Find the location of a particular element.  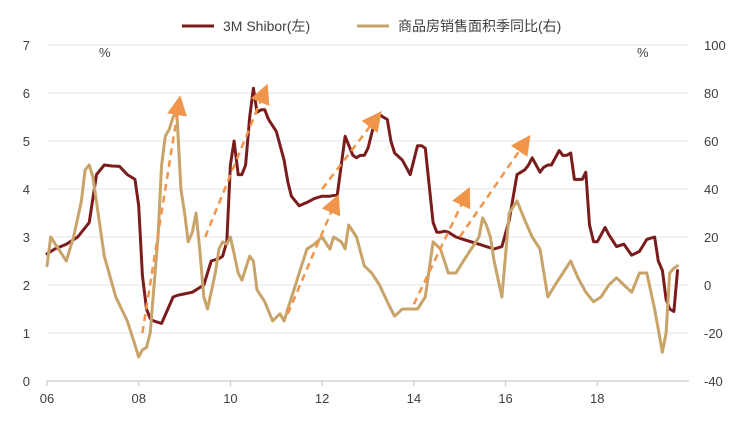

left-axis-tick-label: 2 is located at coordinates (26, 285).